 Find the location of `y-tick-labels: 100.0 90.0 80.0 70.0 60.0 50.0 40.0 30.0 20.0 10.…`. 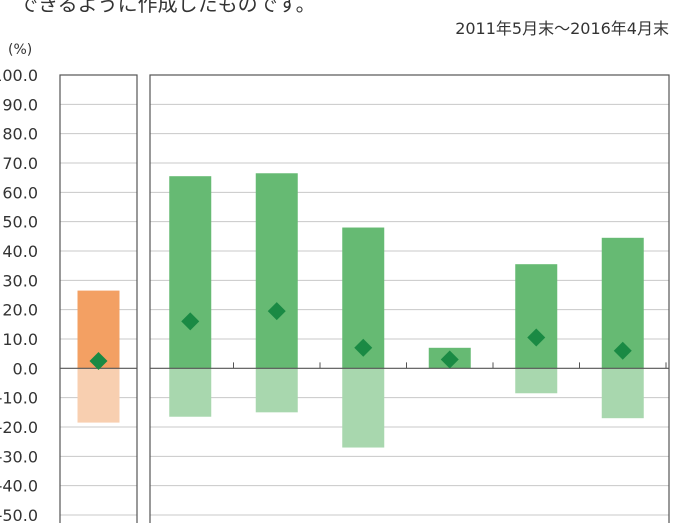

y-tick-labels: 100.0 90.0 80.0 70.0 60.0 50.0 40.0 30.0 20.0 10.… is located at coordinates (19, 294).